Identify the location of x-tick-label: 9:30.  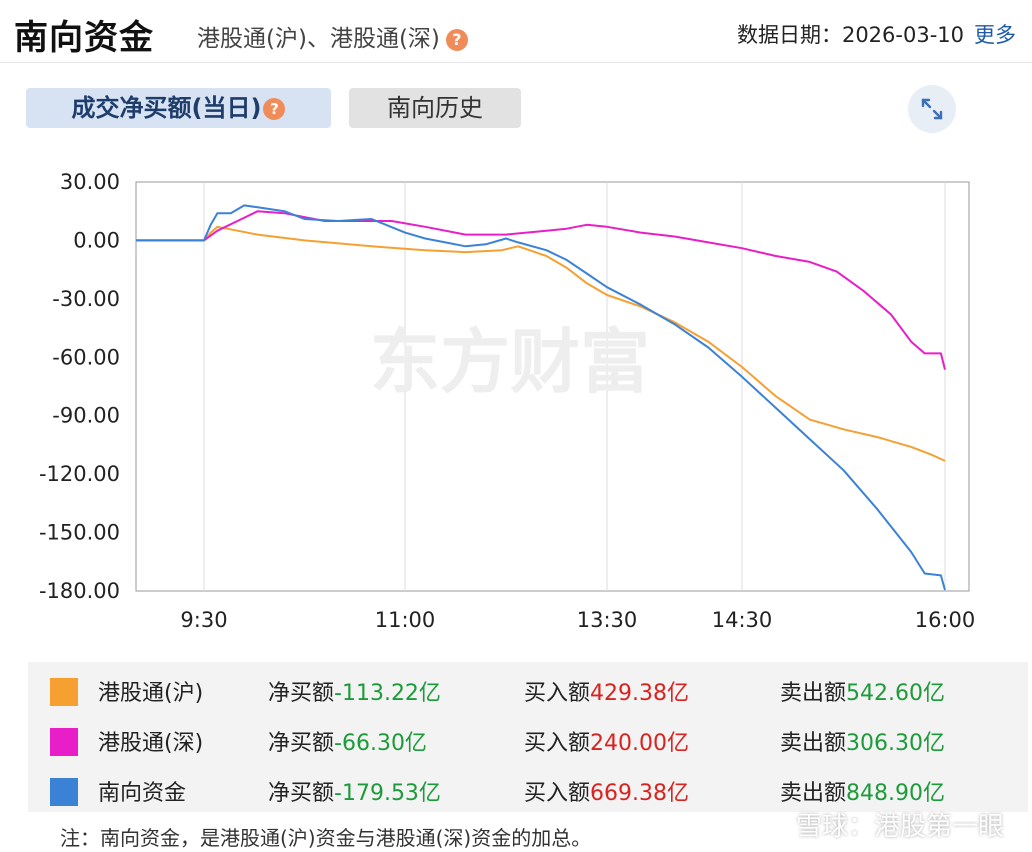
(203, 620).